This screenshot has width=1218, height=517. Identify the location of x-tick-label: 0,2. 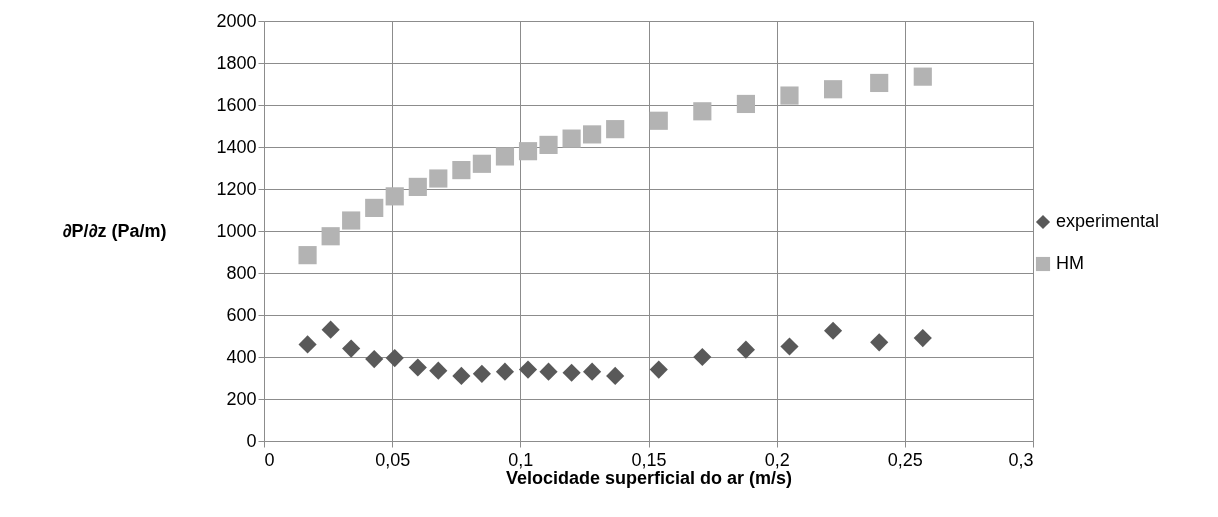
(777, 459).